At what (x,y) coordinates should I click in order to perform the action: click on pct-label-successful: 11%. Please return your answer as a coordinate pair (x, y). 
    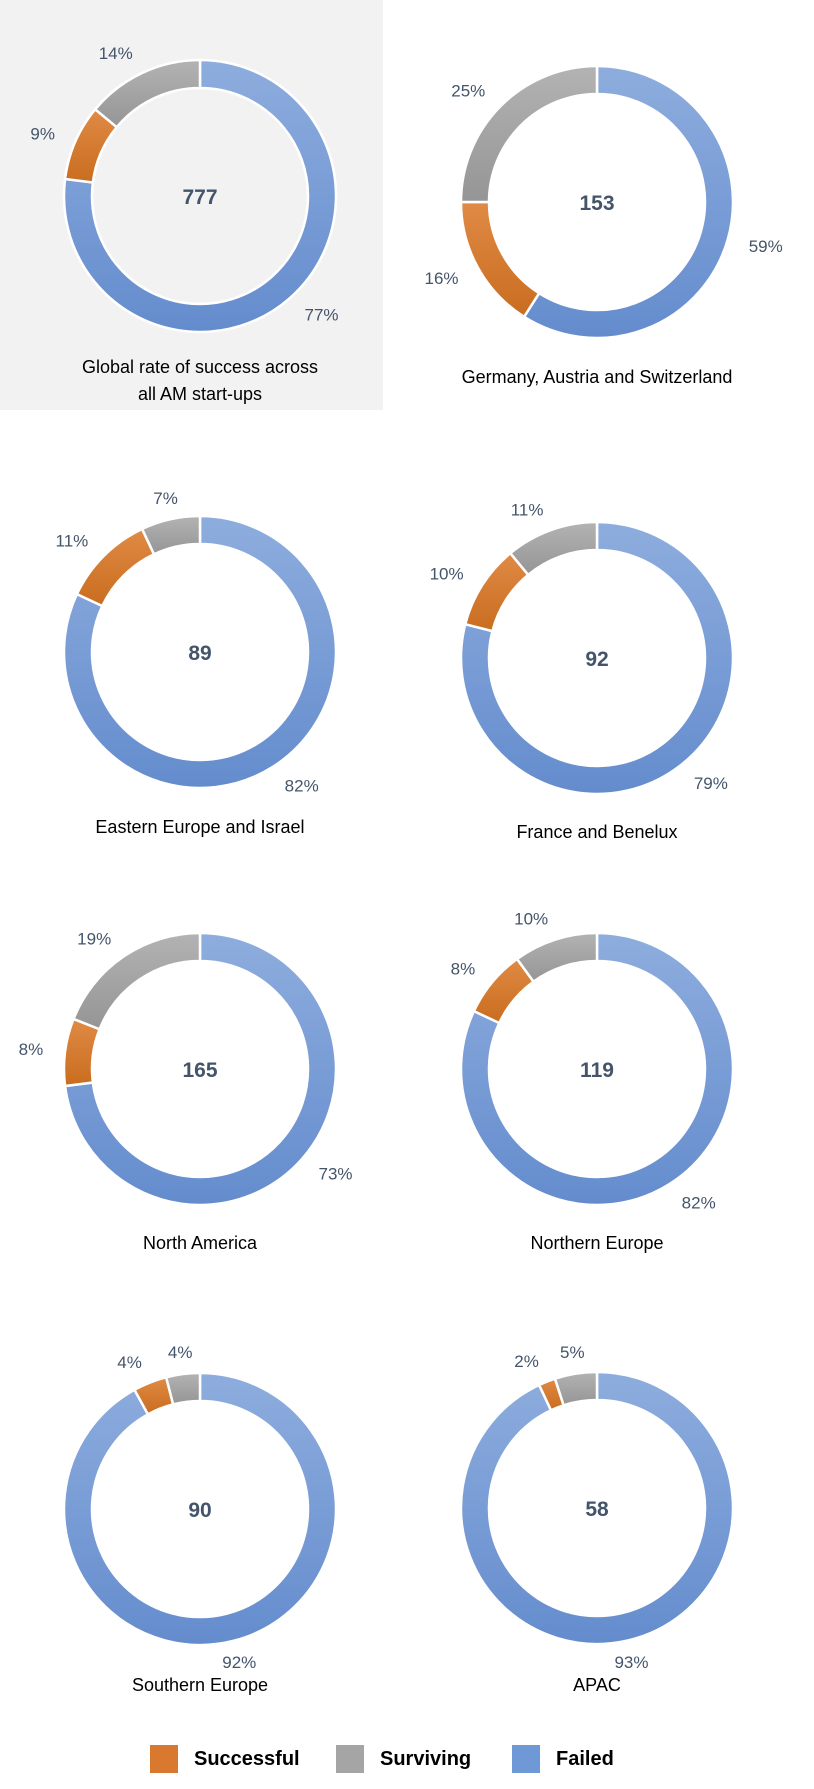
    Looking at the image, I should click on (72, 540).